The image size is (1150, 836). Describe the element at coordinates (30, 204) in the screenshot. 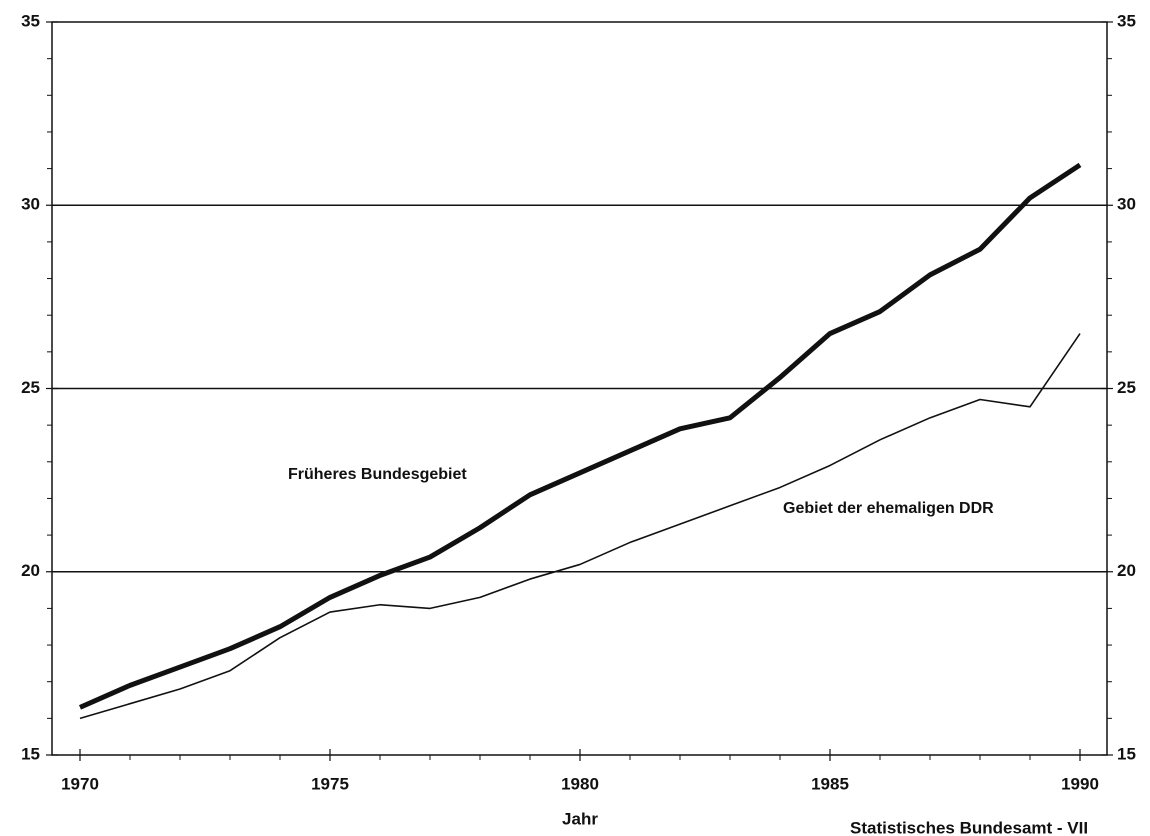

I see `y-tick-label: 30` at that location.